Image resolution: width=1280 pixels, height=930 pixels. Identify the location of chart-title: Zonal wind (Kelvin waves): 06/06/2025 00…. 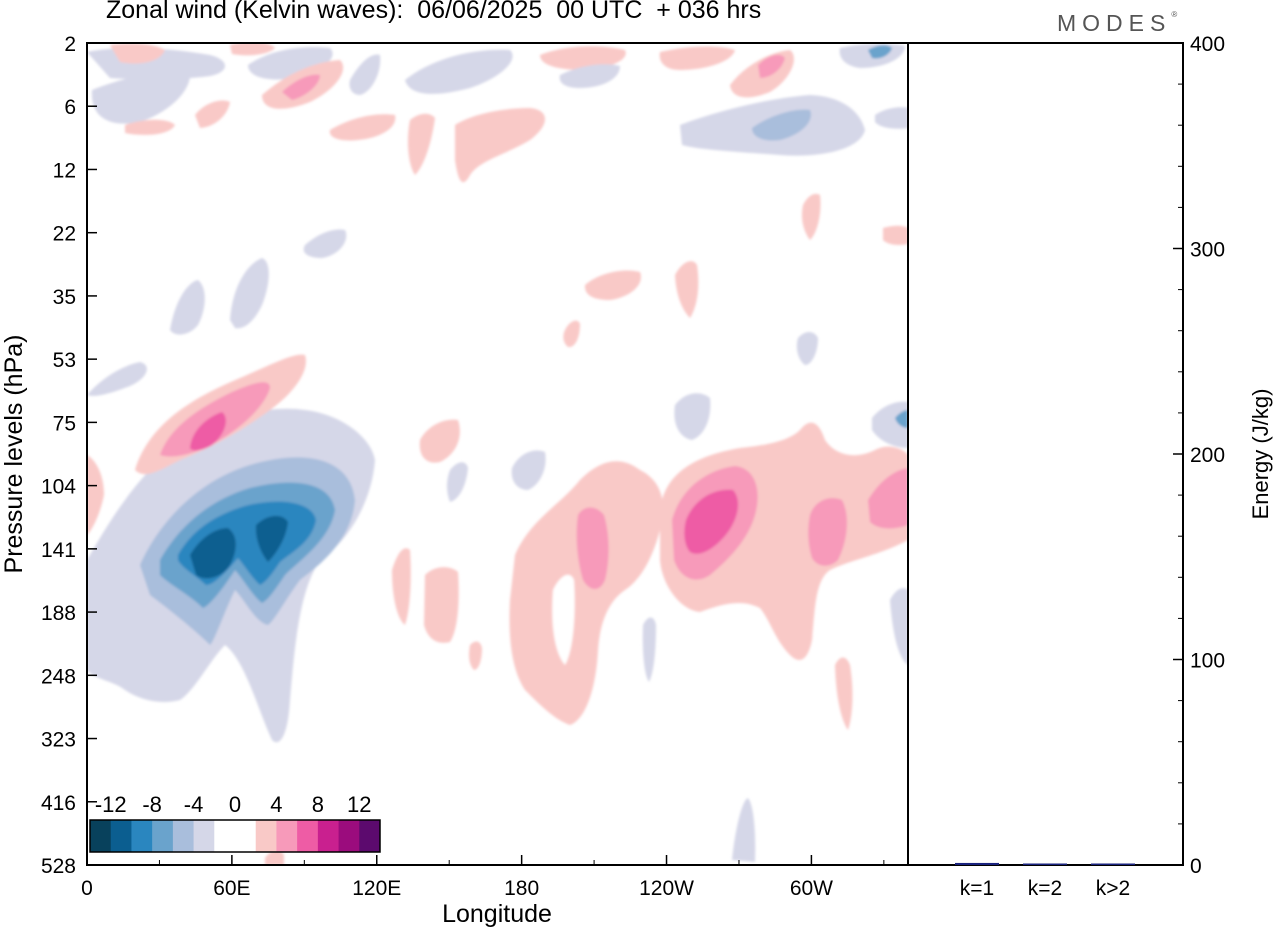
(434, 12).